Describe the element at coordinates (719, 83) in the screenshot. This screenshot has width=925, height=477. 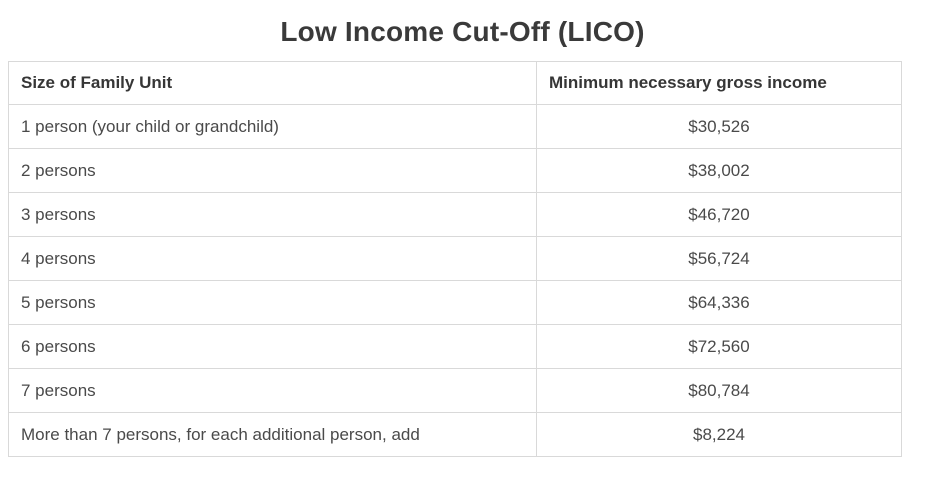
I see `header-income: Minimum necessary gross income` at that location.